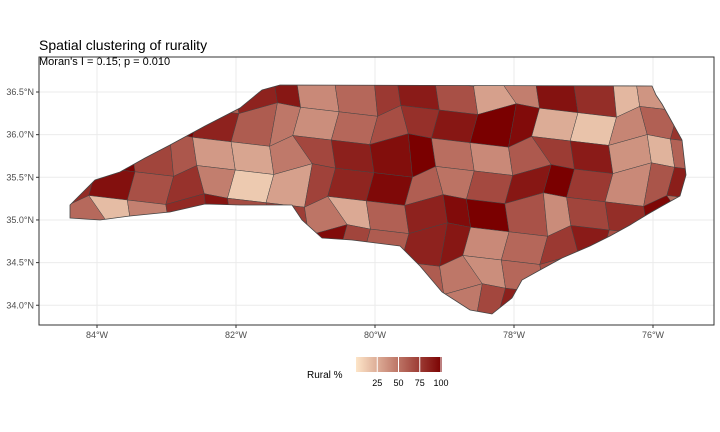 This screenshot has width=720, height=432. What do you see at coordinates (420, 383) in the screenshot?
I see `legend-tick-label: 75` at bounding box center [420, 383].